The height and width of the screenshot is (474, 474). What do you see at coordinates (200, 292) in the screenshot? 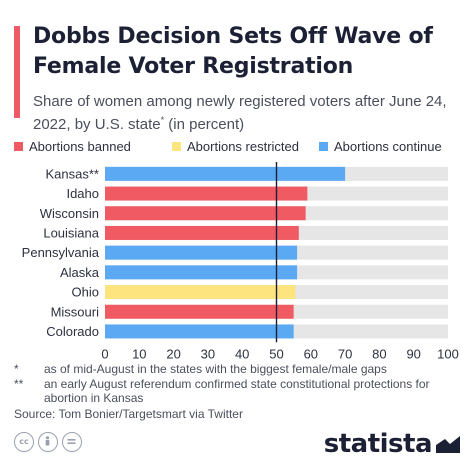
I see `bar-ohio` at bounding box center [200, 292].